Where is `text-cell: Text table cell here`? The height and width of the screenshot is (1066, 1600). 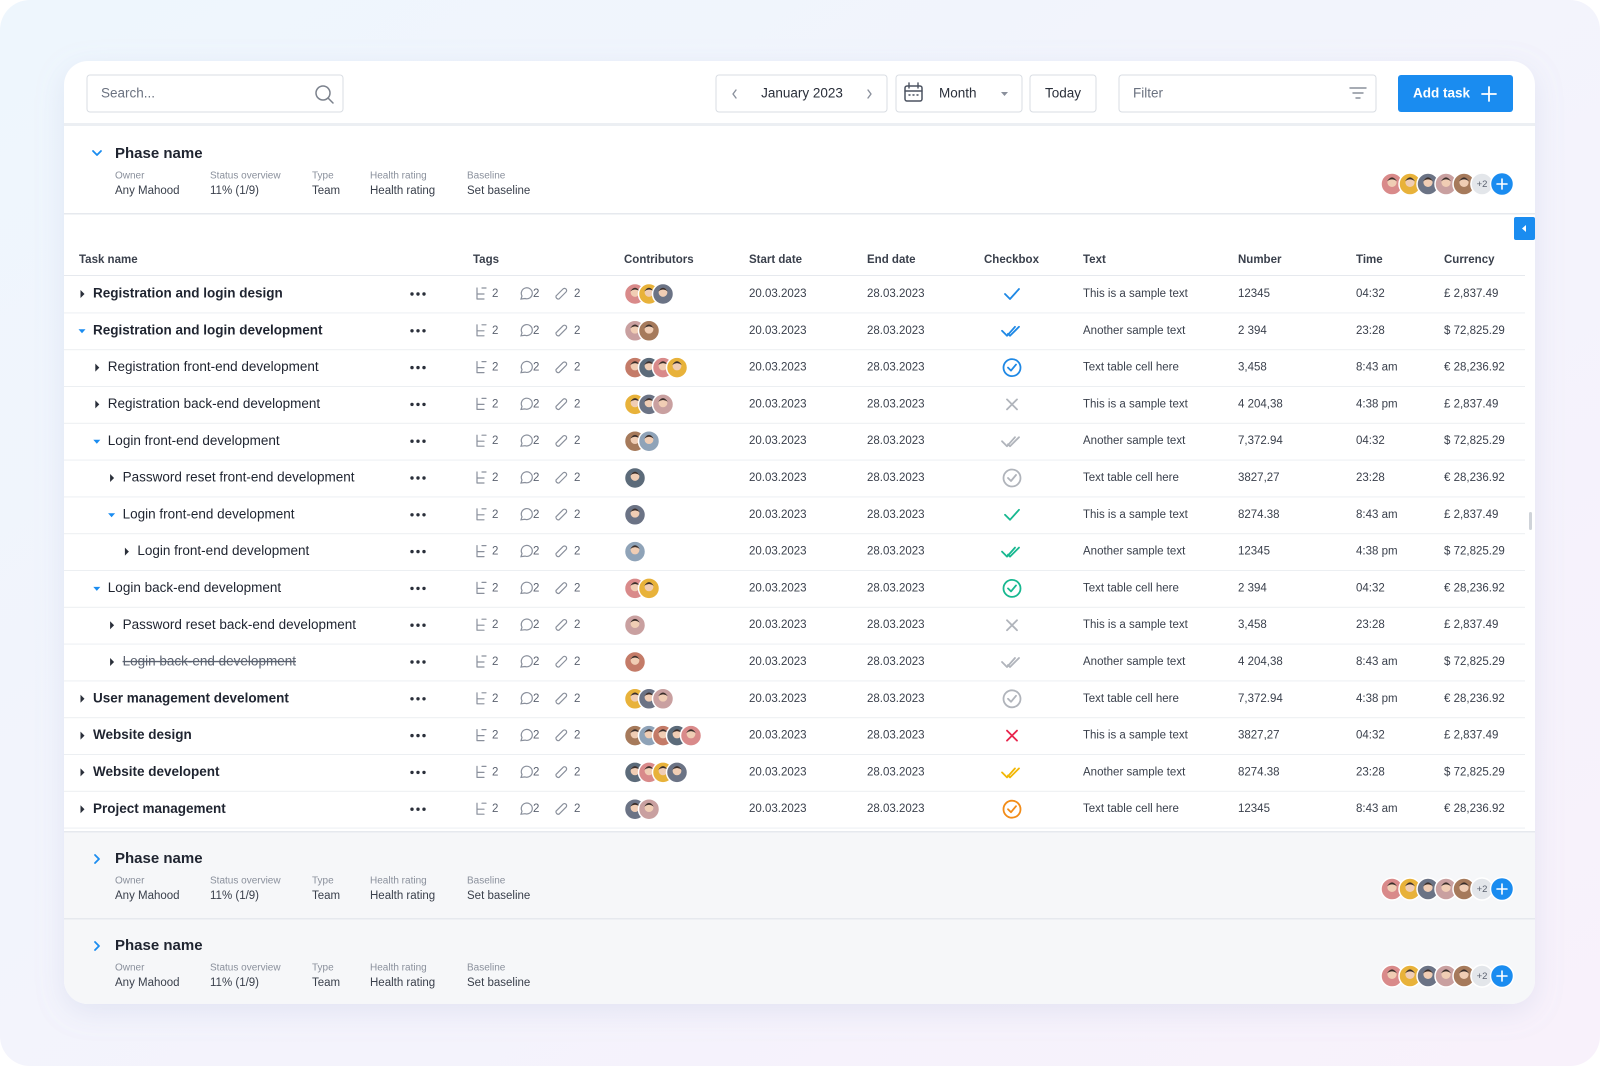
text-cell: Text table cell here is located at coordinates (1131, 588).